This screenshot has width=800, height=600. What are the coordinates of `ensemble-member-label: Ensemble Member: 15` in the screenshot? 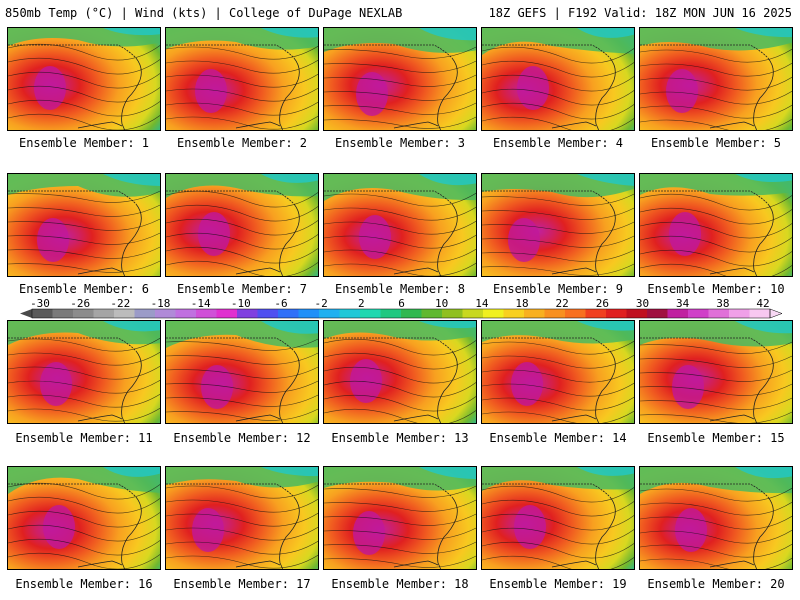 It's located at (716, 438).